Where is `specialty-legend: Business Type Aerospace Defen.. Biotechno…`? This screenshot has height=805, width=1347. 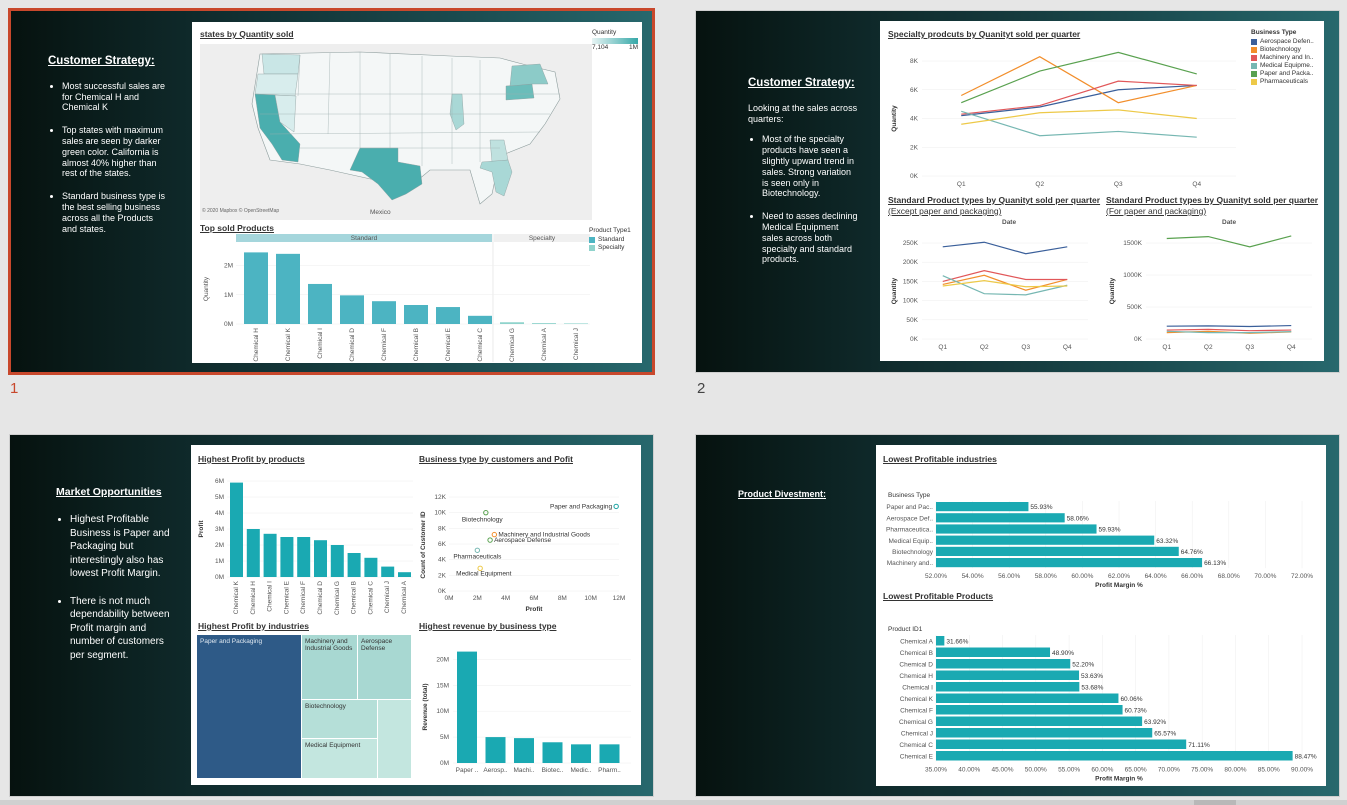
specialty-legend: Business Type Aerospace Defen.. Biotechno… is located at coordinates (1287, 57).